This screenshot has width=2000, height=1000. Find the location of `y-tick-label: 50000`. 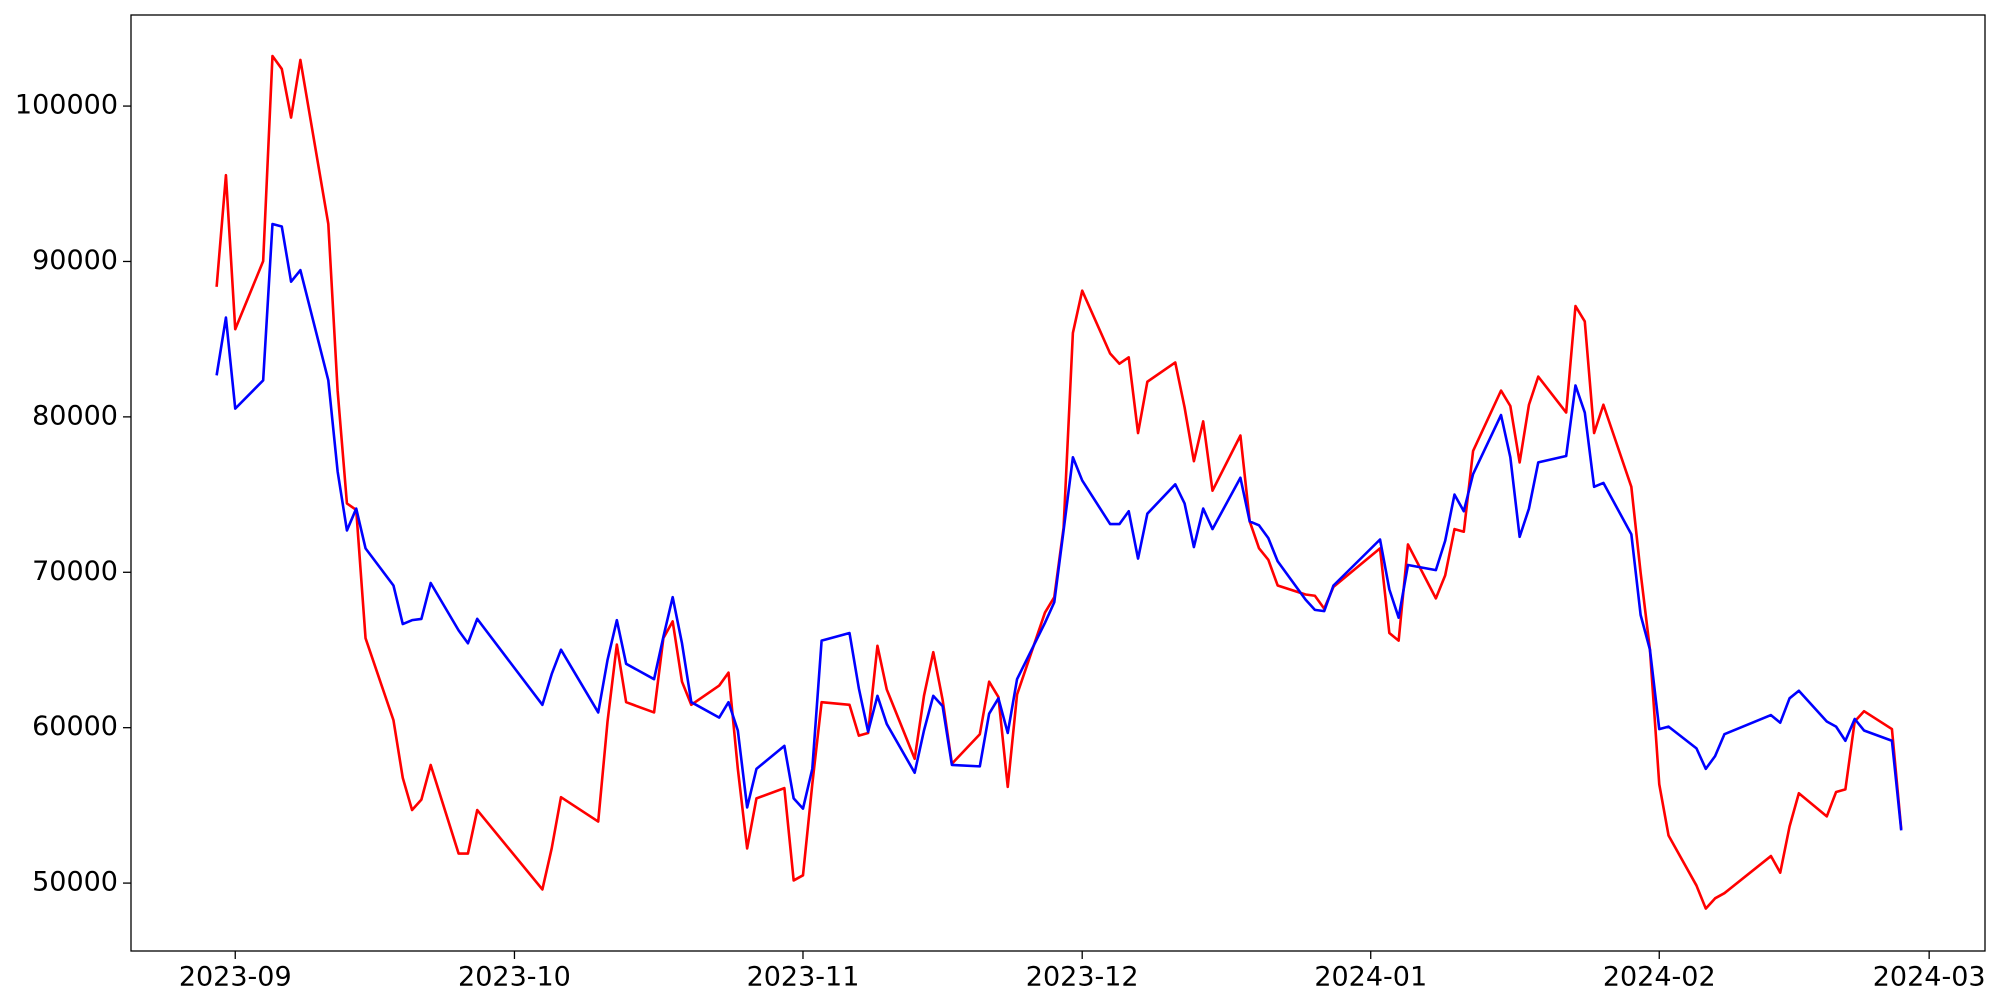

y-tick-label: 50000 is located at coordinates (75, 882).